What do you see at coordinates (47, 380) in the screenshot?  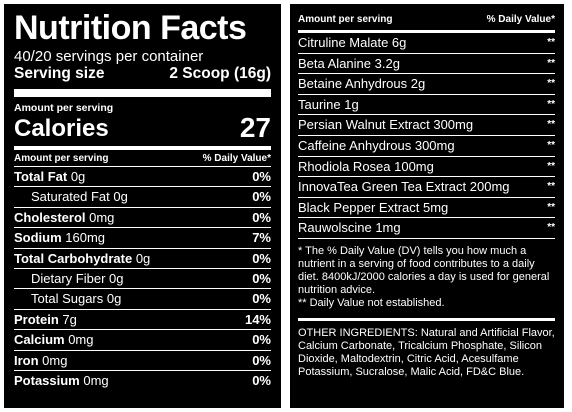 I see `nutrient-name: Potassium` at bounding box center [47, 380].